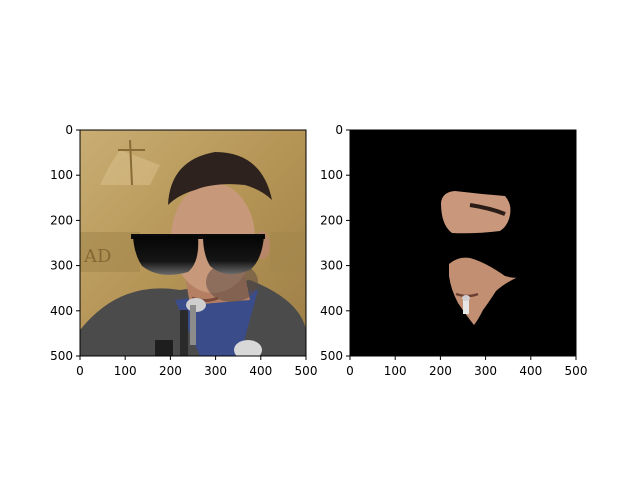 The width and height of the screenshot is (640, 480). Describe the element at coordinates (331, 175) in the screenshot. I see `right-y-tick-label: 100` at that location.